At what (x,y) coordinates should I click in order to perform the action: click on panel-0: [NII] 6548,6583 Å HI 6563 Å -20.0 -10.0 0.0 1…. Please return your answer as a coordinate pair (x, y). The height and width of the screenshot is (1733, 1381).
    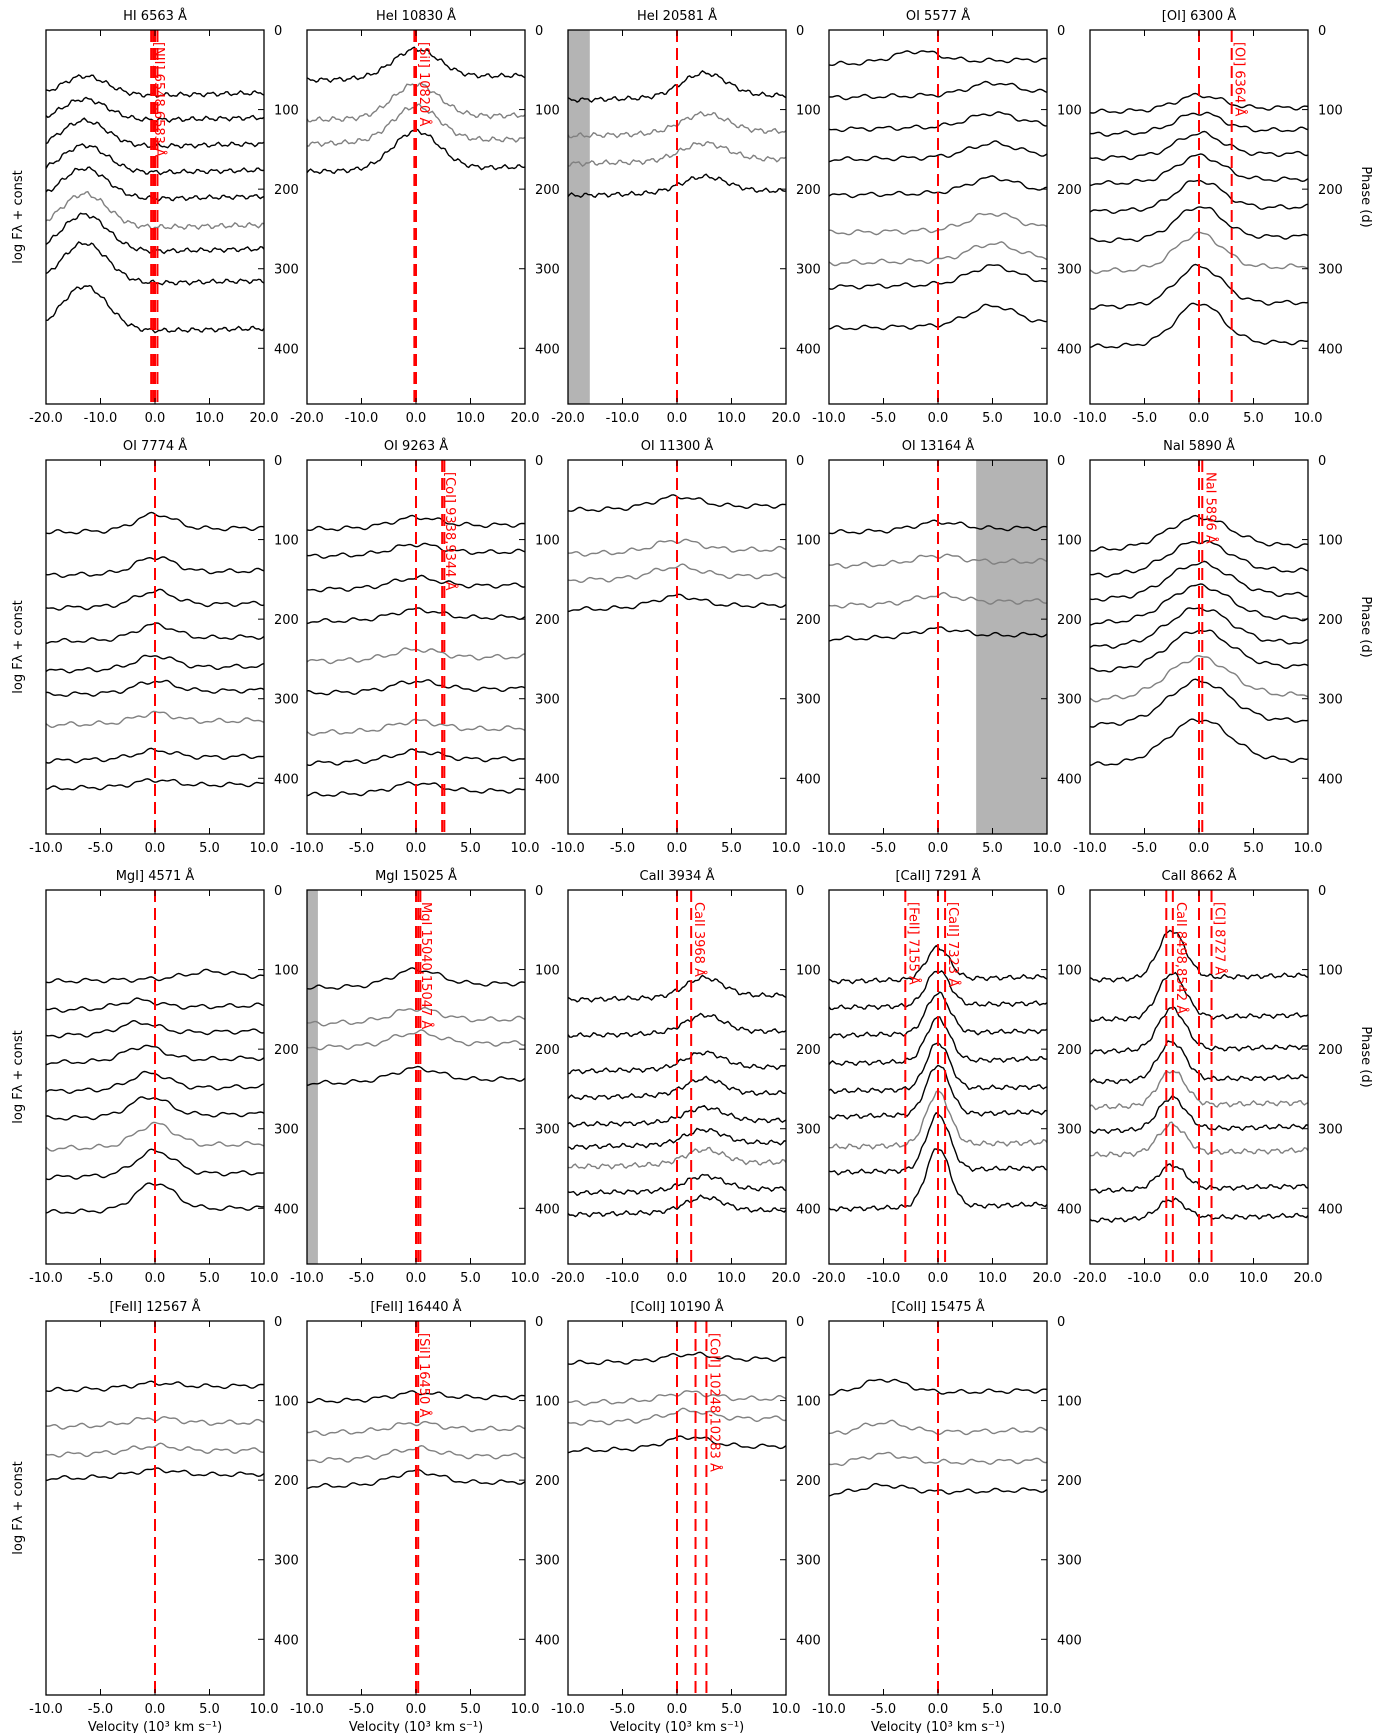
    Looking at the image, I should click on (155, 217).